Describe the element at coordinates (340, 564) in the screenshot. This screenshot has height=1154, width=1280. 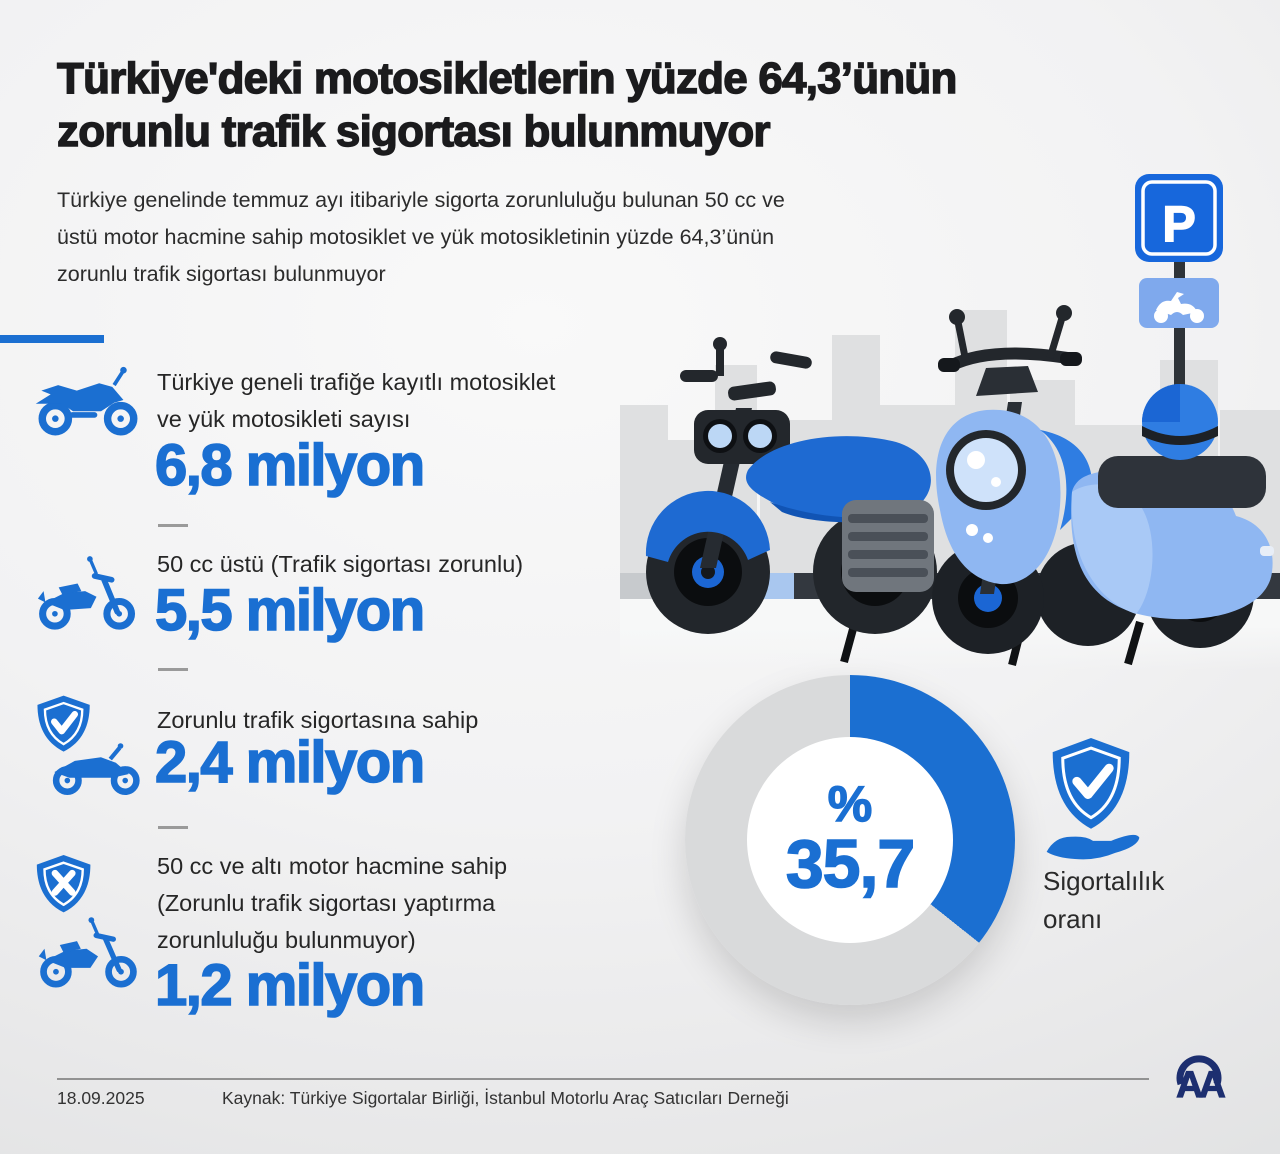
I see `stat-label: 50 cc üstü (Trafik sigortası zorunlu)` at that location.